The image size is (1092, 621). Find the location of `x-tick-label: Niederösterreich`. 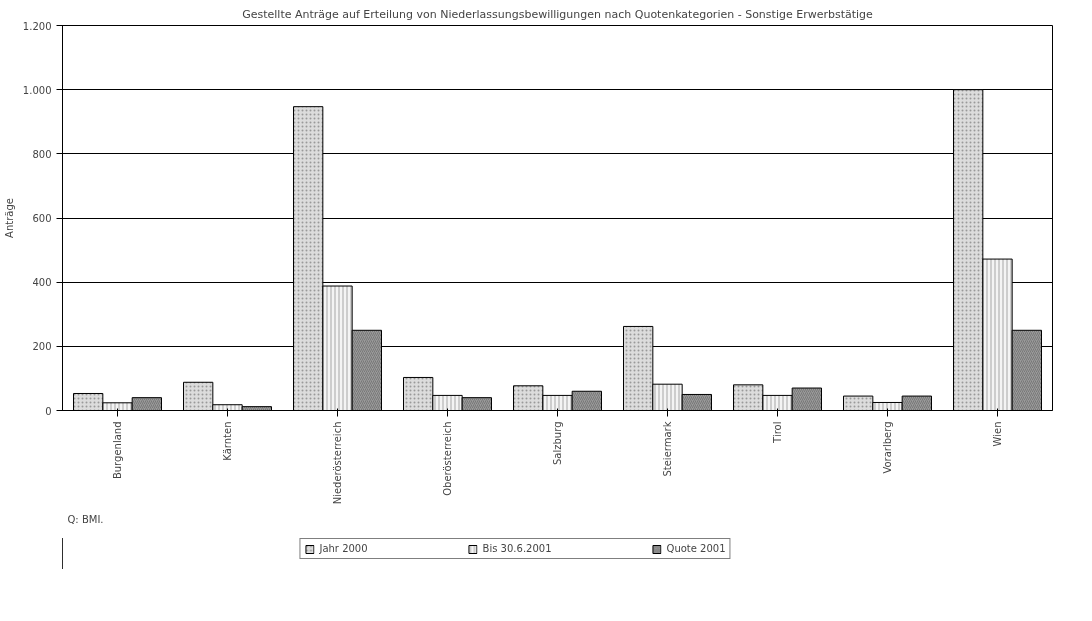

x-tick-label: Niederösterreich is located at coordinates (337, 463).